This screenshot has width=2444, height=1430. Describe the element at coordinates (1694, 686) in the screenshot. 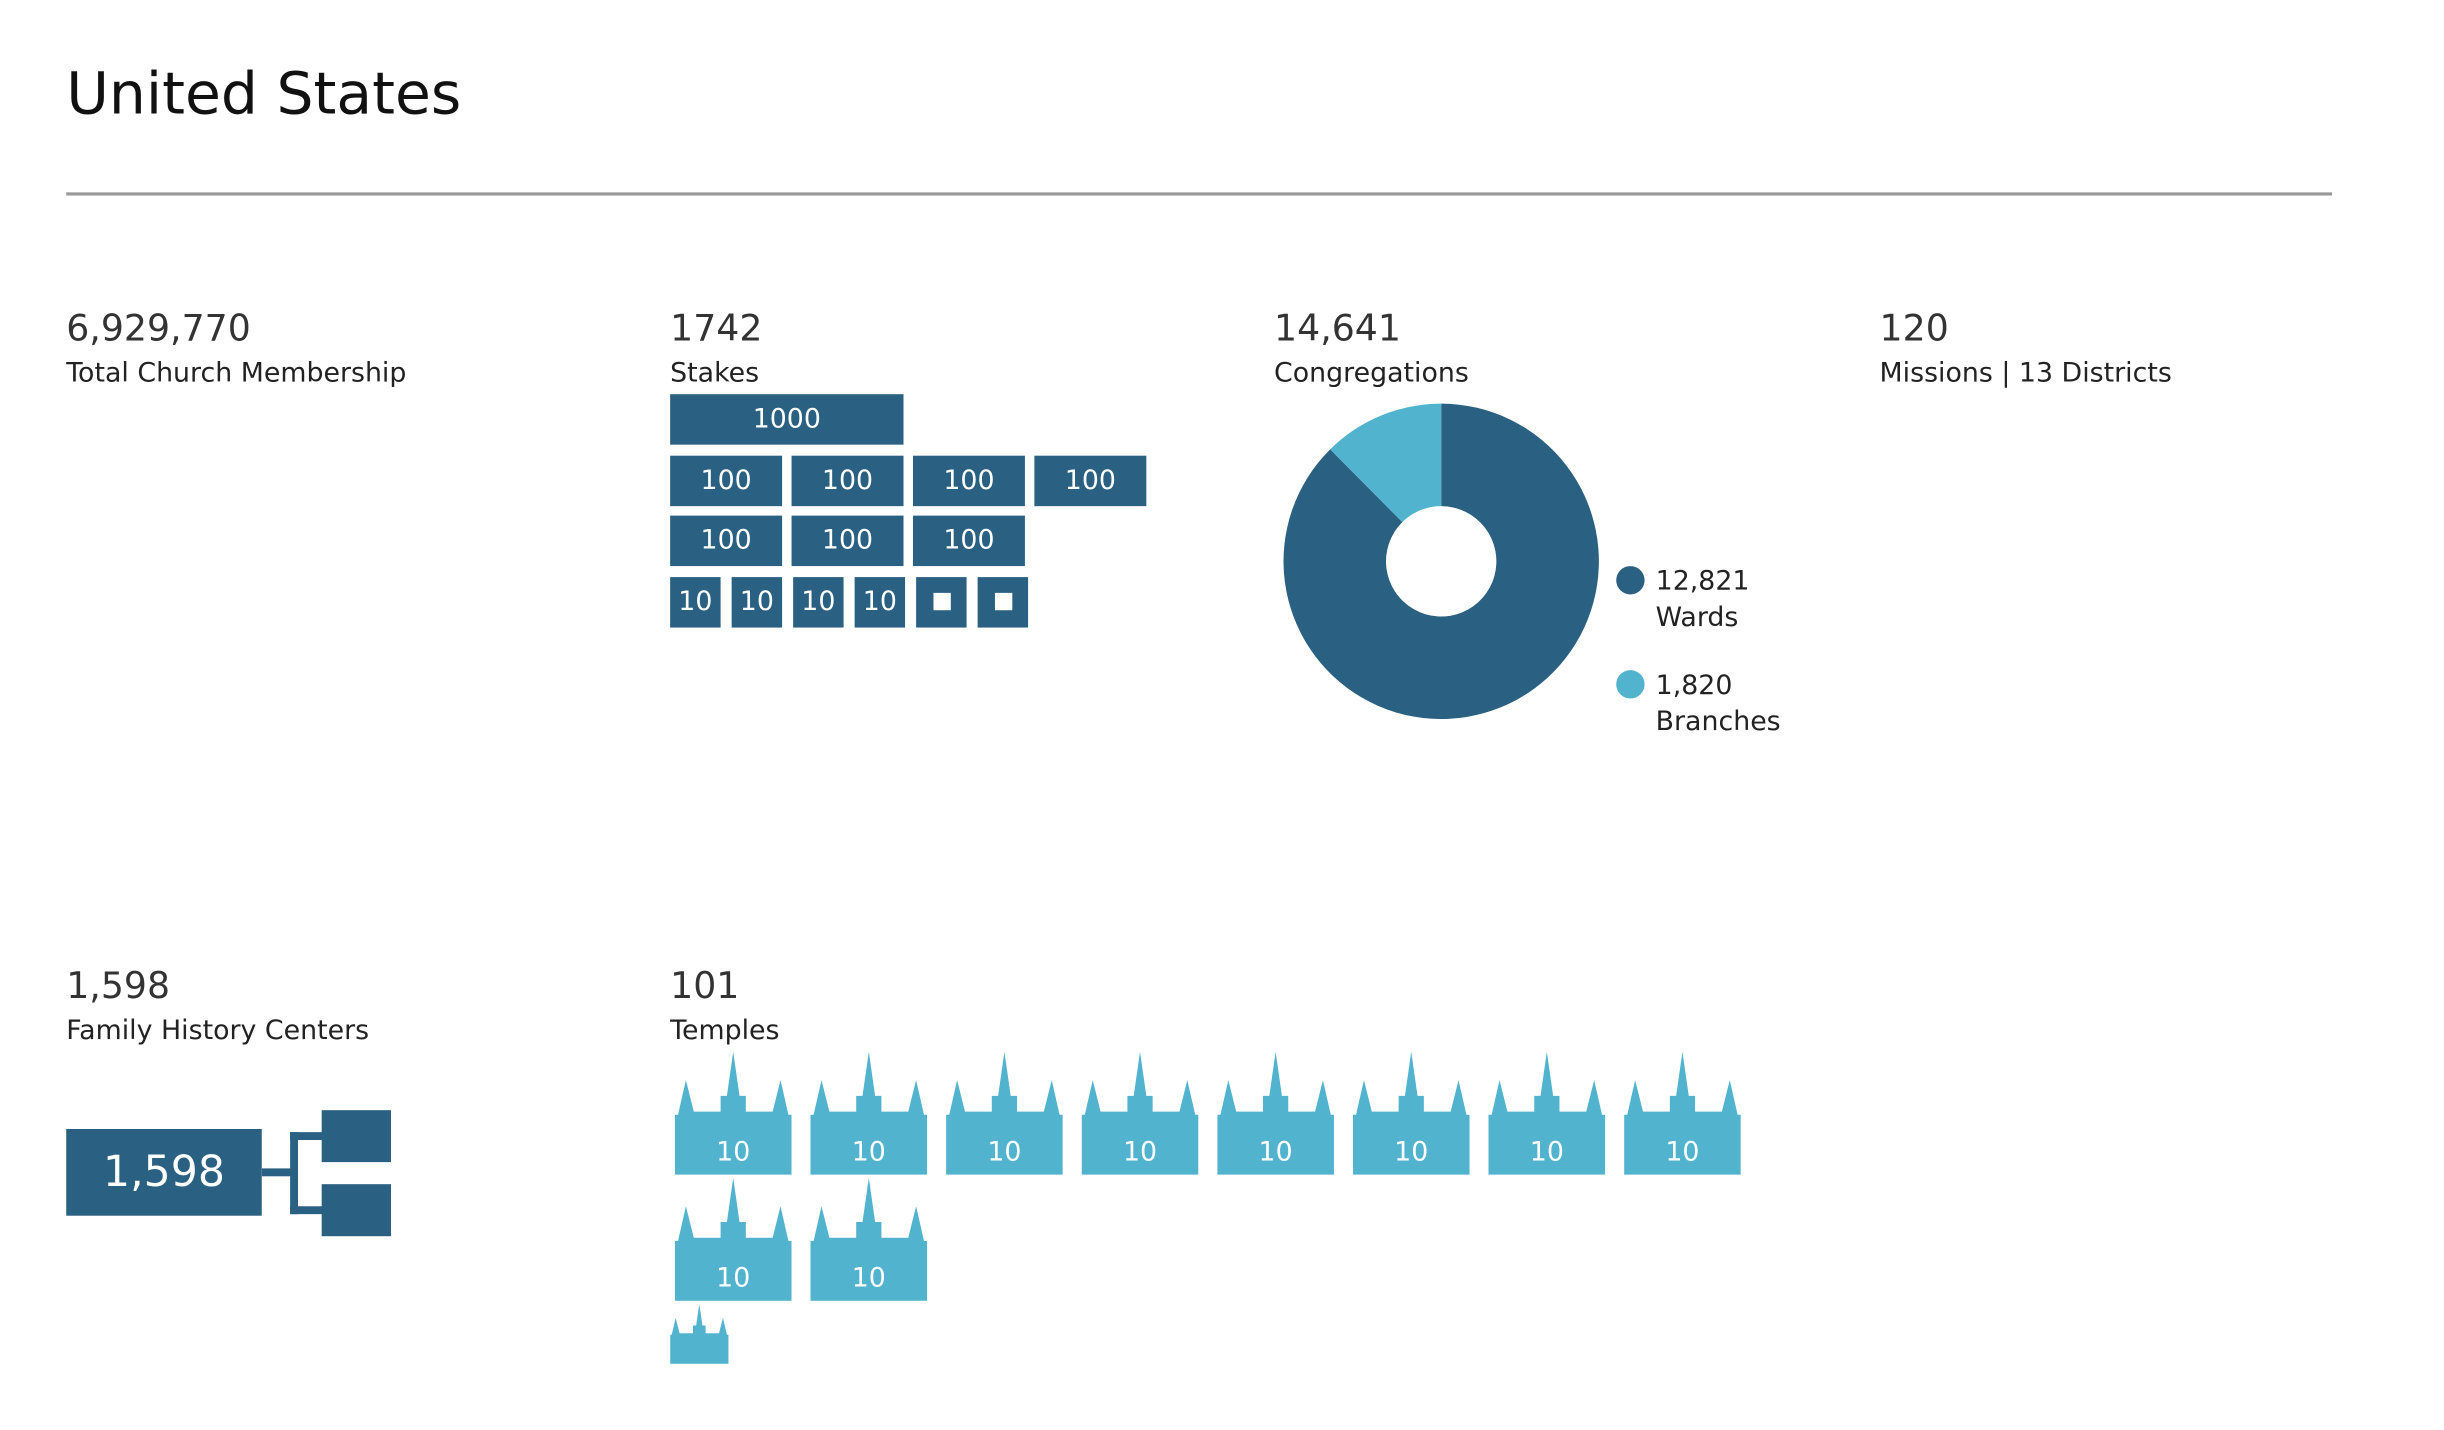

I see `legend-branches-value: 1,820` at that location.